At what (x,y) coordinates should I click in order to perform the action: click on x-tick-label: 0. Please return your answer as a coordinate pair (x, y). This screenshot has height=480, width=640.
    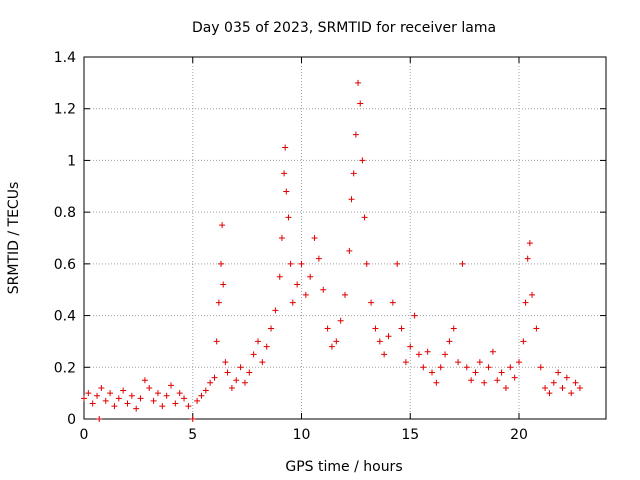
    Looking at the image, I should click on (84, 435).